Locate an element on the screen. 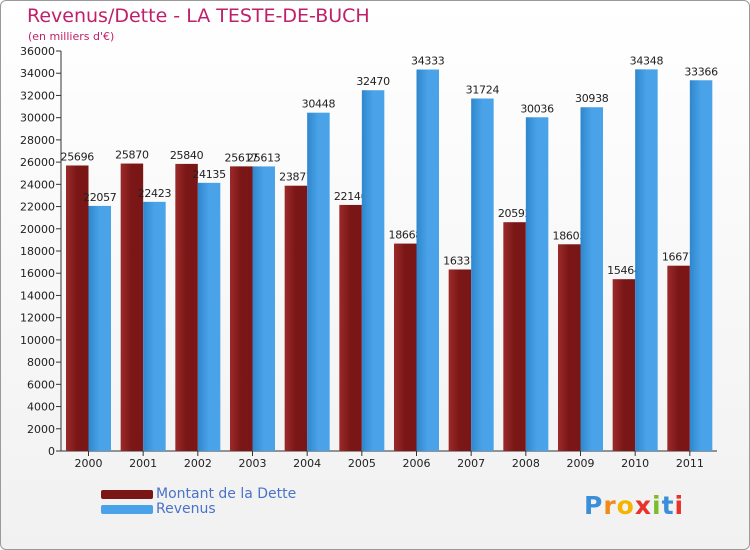 This screenshot has height=550, width=750. data-label: 25696 is located at coordinates (78, 156).